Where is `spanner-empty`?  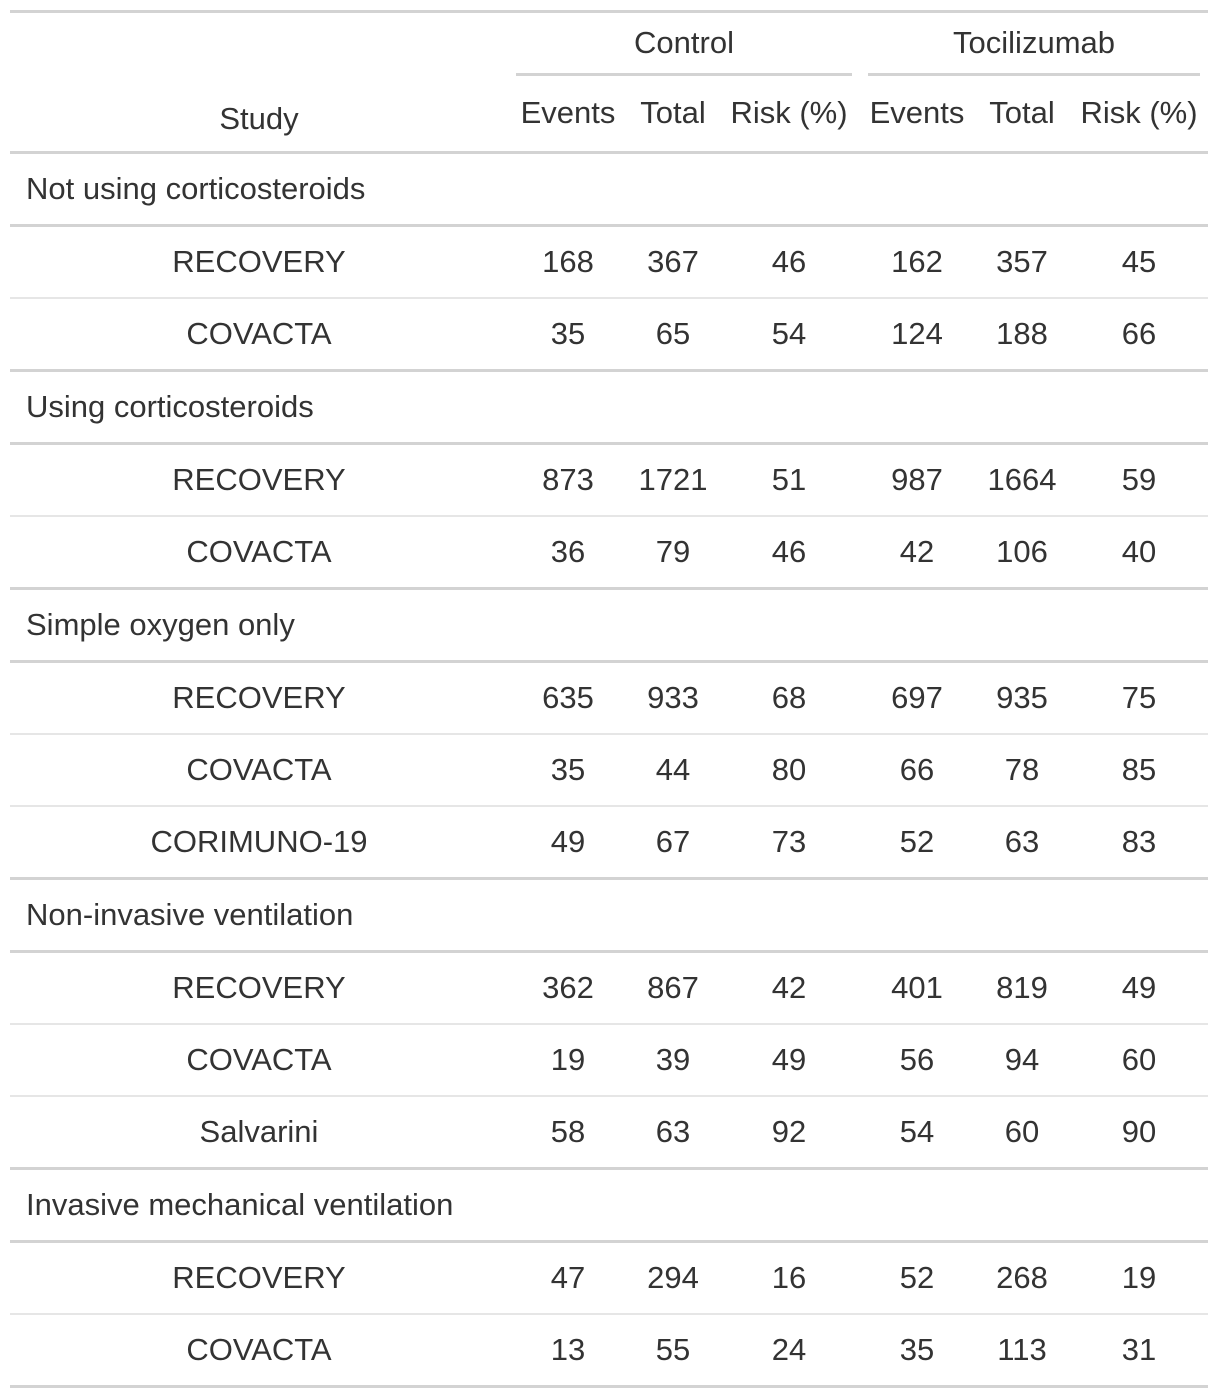 spanner-empty is located at coordinates (259, 44).